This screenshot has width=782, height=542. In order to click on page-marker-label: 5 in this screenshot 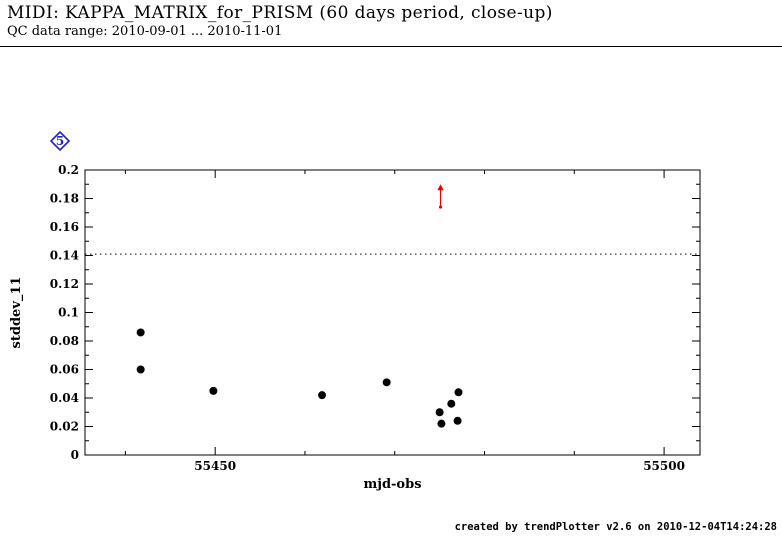, I will do `click(60, 141)`.